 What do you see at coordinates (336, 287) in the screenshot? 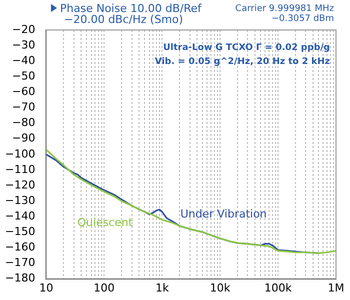
I see `x-tick-label: 1M` at bounding box center [336, 287].